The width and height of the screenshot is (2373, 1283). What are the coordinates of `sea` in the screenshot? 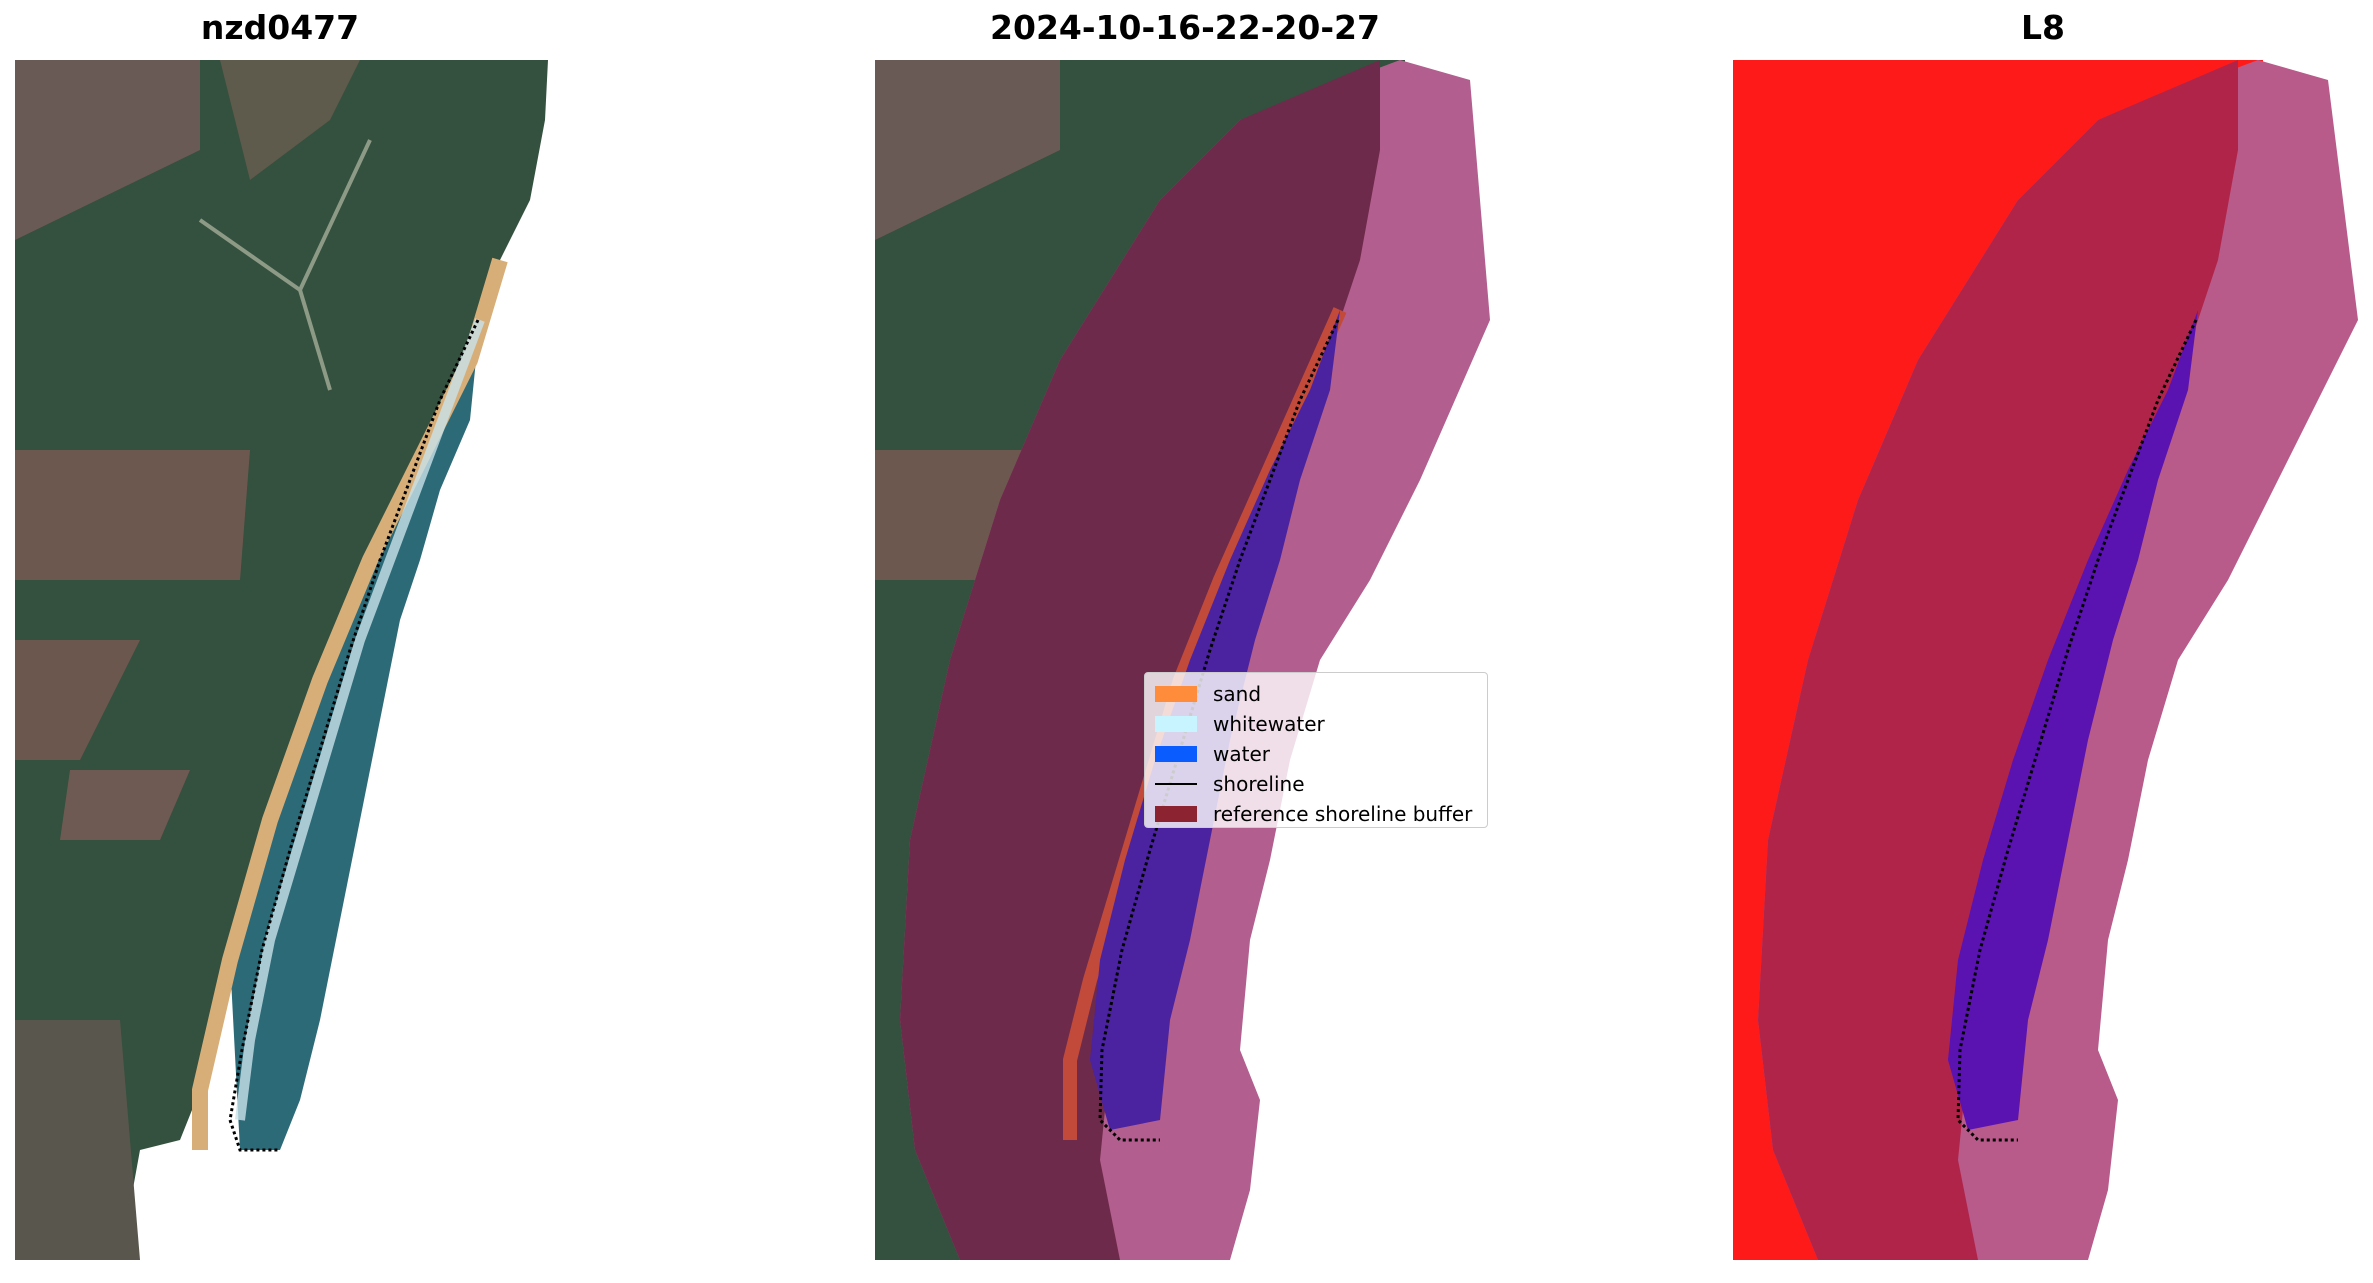 It's located at (365, 705).